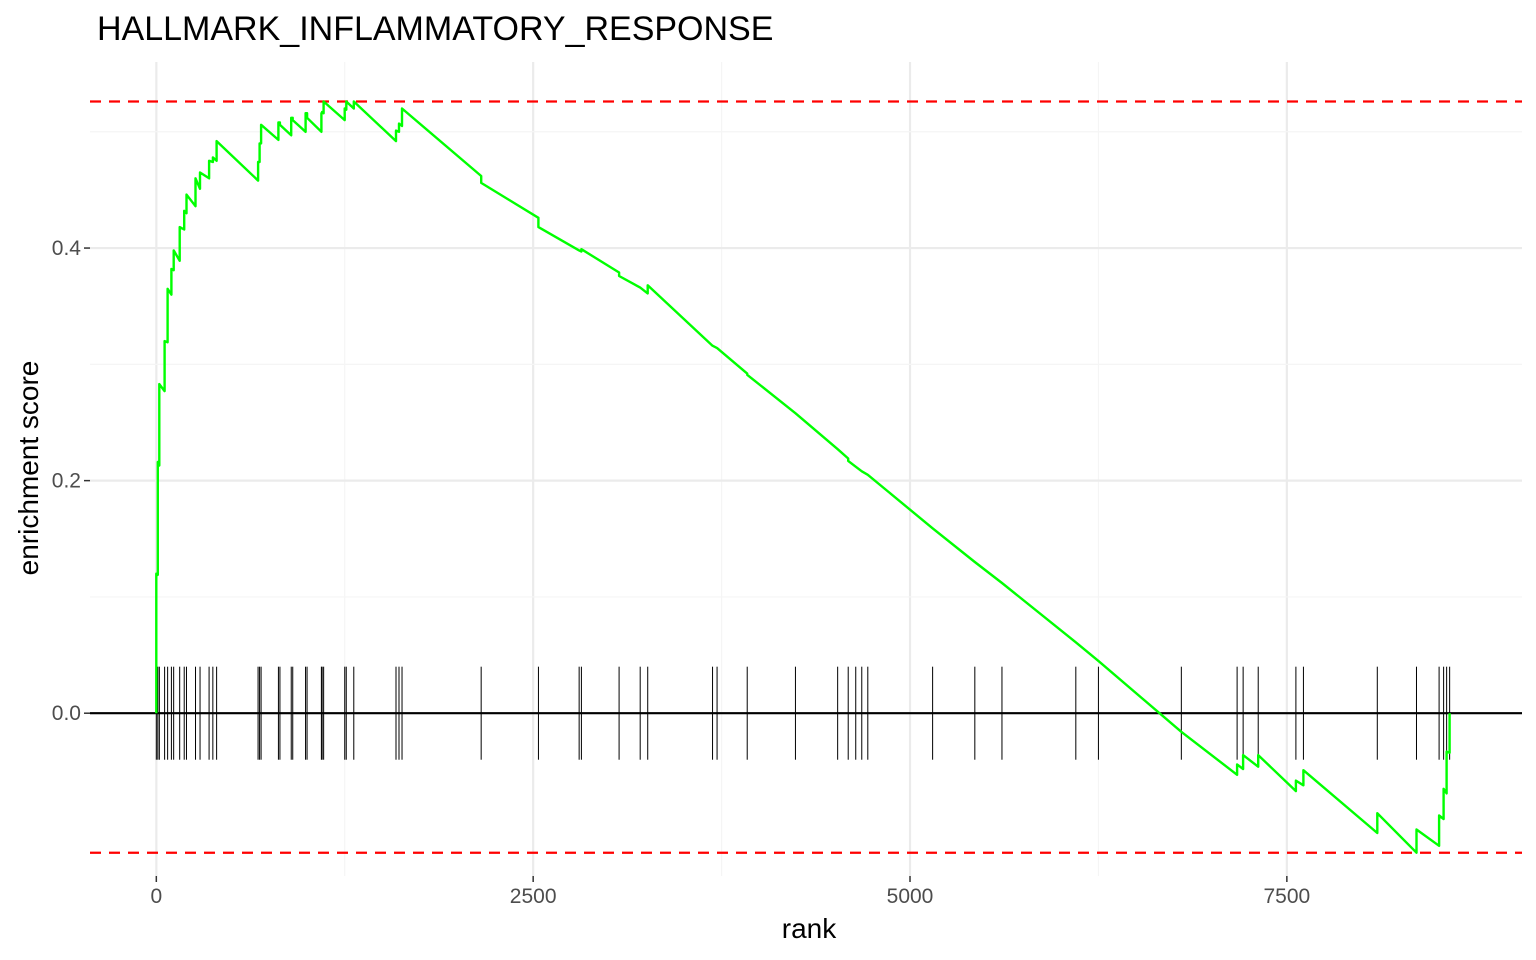  What do you see at coordinates (66, 713) in the screenshot?
I see `y-tick-label: 0.0` at bounding box center [66, 713].